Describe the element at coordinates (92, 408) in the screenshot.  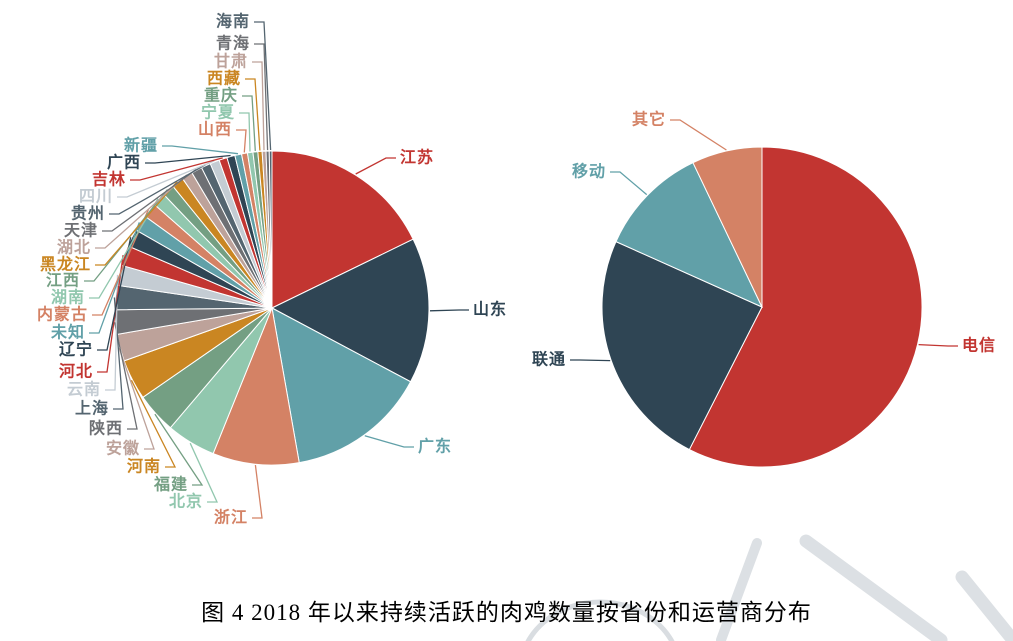
I see `slice-label-bots-by-province-9: 上海` at that location.